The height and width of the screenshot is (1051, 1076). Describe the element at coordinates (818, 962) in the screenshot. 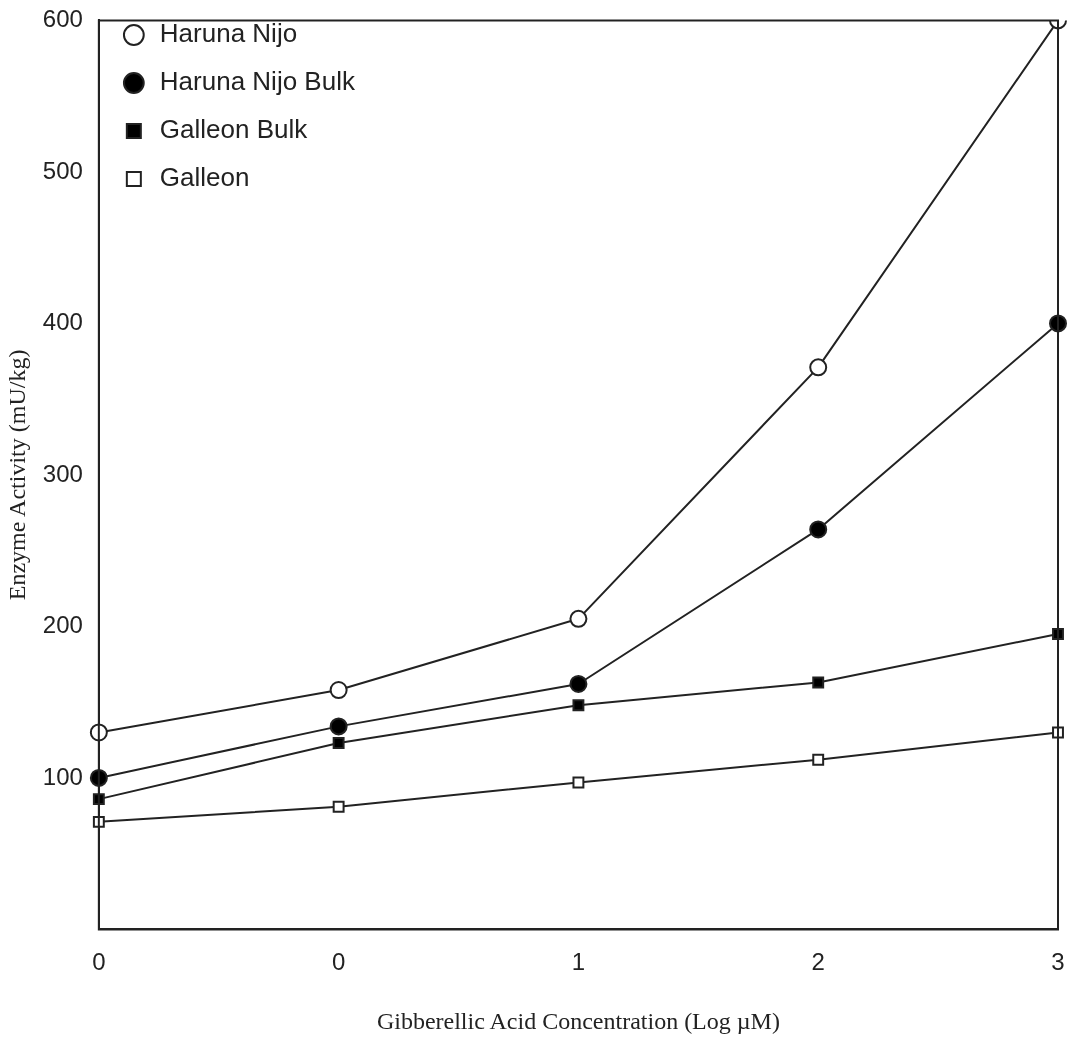

I see `x-tick-label: 2` at that location.